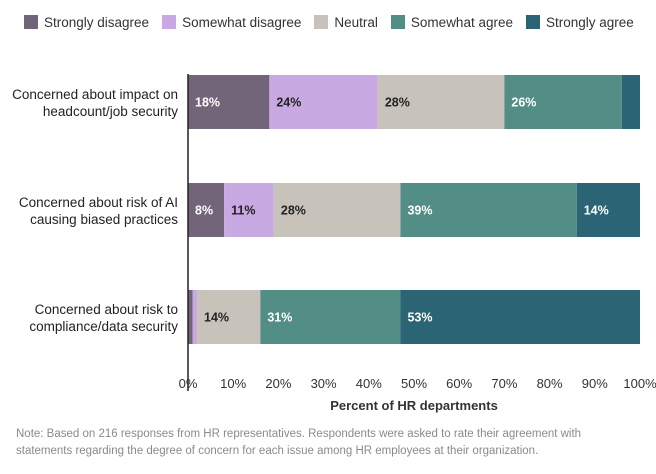 The height and width of the screenshot is (474, 656). I want to click on x-tick-label: 30%, so click(324, 383).